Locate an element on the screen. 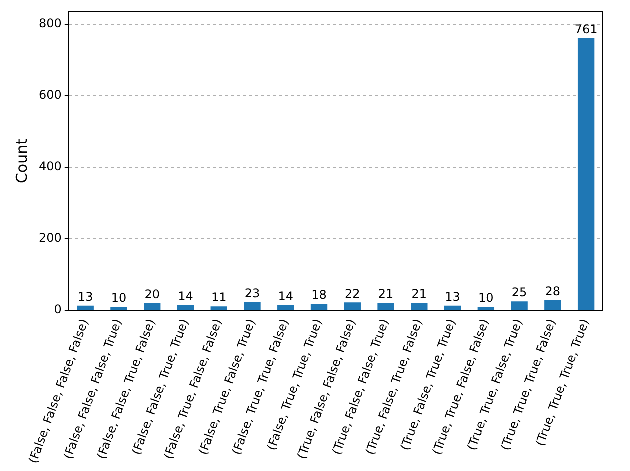  y-tick-label: 200 is located at coordinates (50, 238).